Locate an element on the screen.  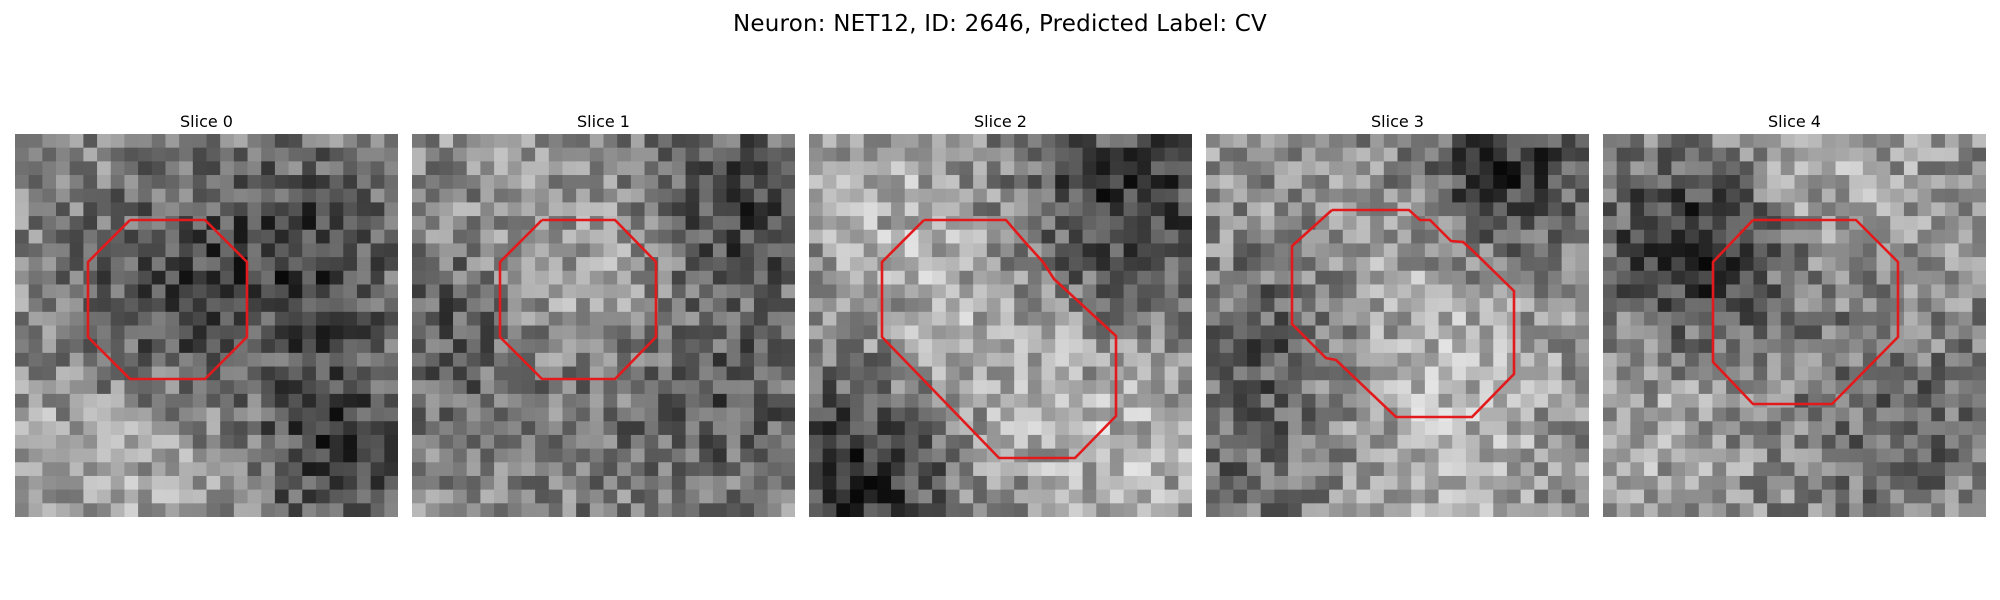
slice-title-1: Slice 1 is located at coordinates (603, 121).